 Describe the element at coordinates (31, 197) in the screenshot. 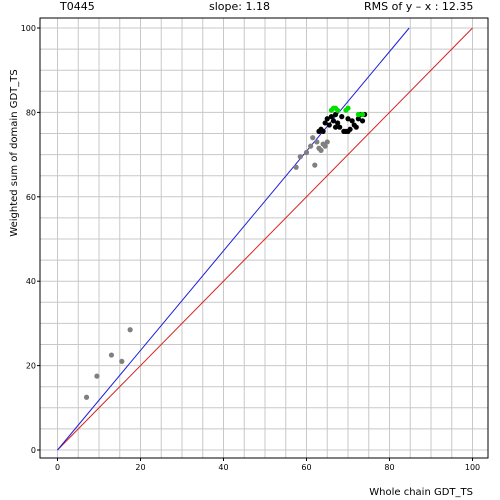

I see `y-tick-label: 60` at that location.